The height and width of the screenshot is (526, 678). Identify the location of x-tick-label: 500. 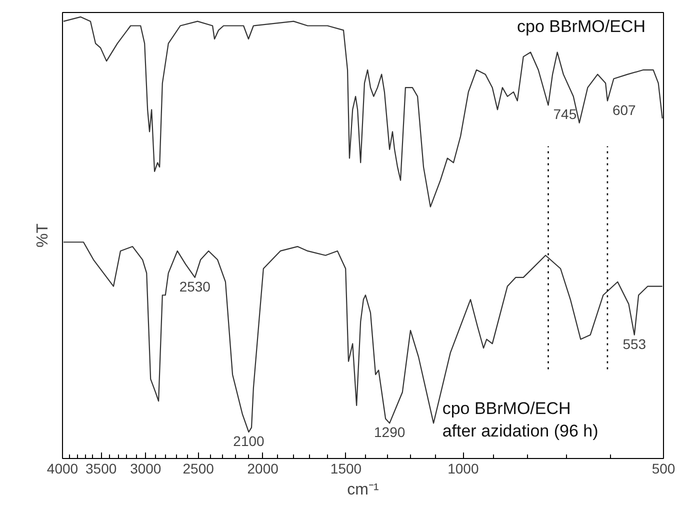
(664, 468).